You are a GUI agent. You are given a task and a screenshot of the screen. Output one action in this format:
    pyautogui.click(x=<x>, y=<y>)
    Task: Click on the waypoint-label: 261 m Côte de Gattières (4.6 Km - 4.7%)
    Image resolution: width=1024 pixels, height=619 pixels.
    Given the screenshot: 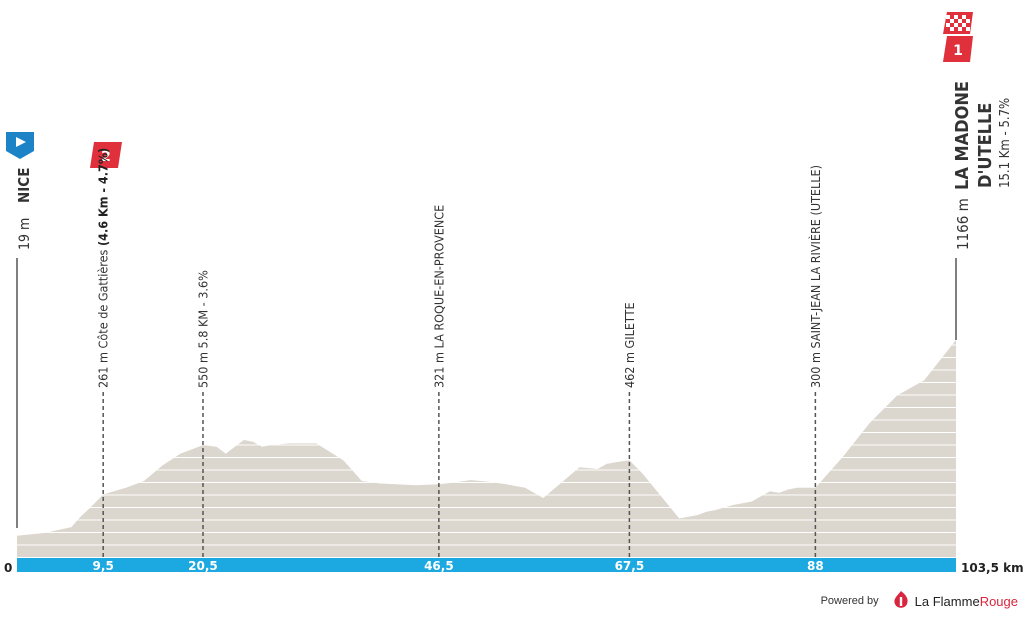 What is the action you would take?
    pyautogui.click(x=103, y=268)
    